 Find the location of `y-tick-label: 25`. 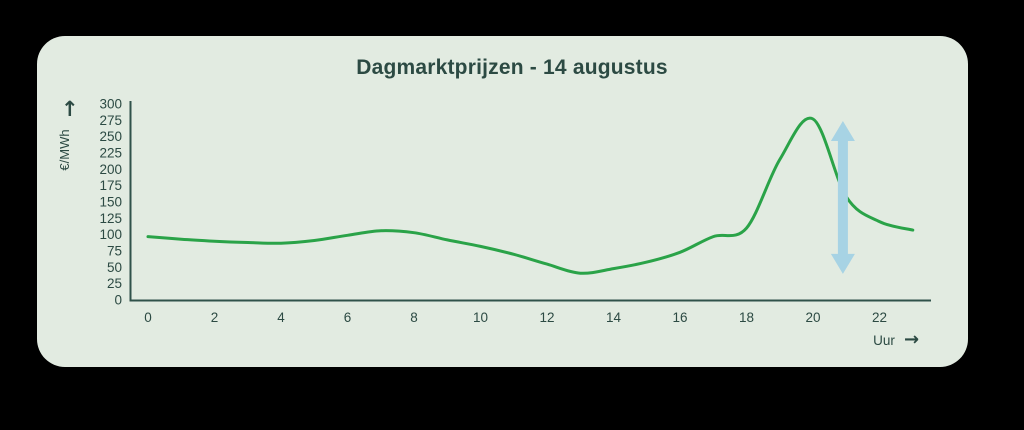

y-tick-label: 25 is located at coordinates (114, 283).